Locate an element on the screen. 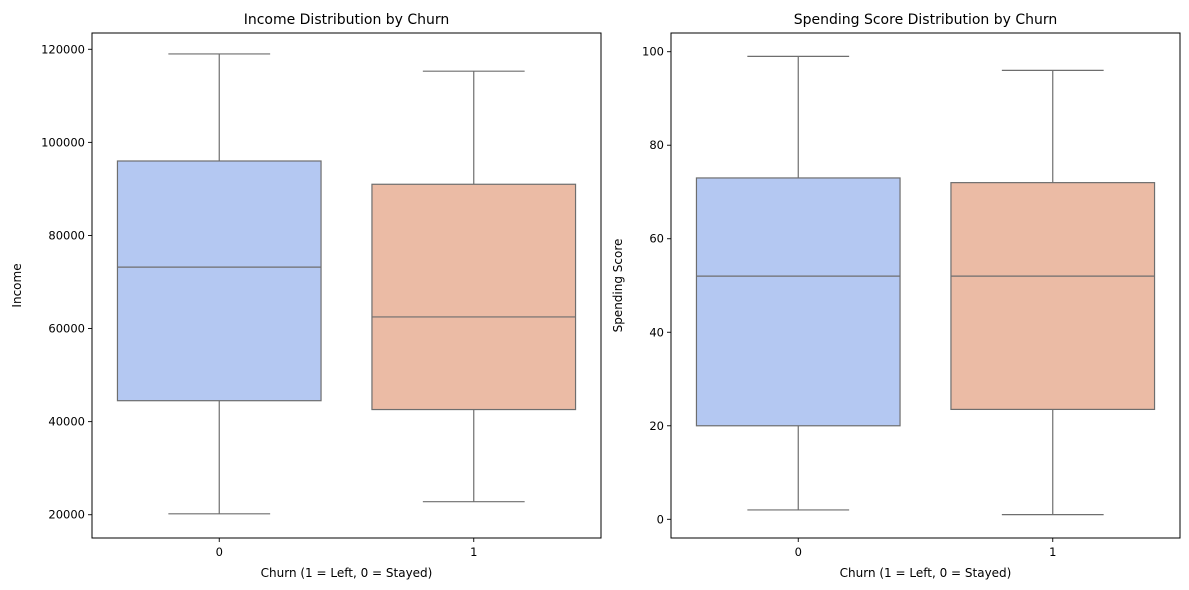  chart-title: Spending Score Distribution by Churn is located at coordinates (926, 20).